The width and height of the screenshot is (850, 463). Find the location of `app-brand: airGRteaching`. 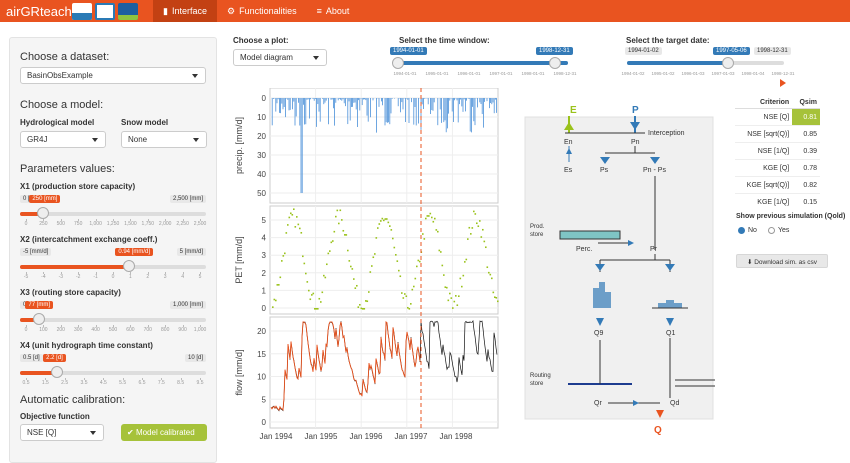

app-brand: airGRteaching is located at coordinates (48, 11).